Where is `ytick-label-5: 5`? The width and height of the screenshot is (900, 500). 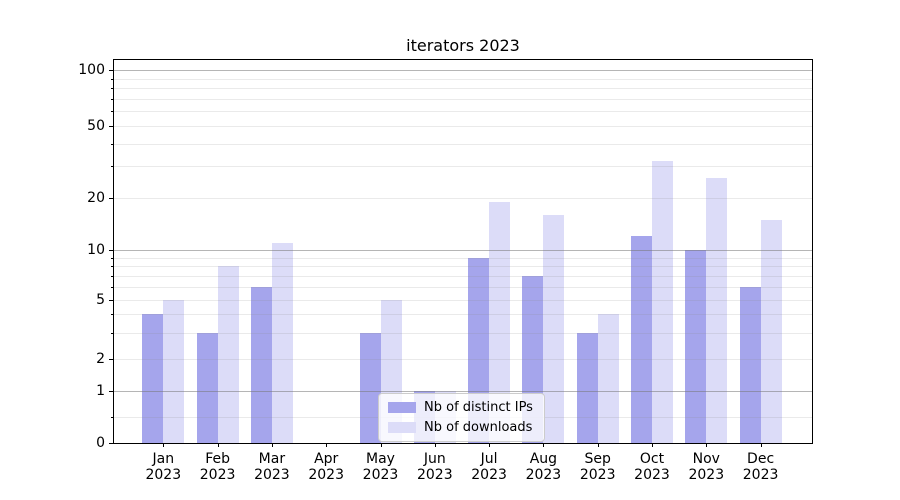
ytick-label-5: 5 is located at coordinates (100, 300).